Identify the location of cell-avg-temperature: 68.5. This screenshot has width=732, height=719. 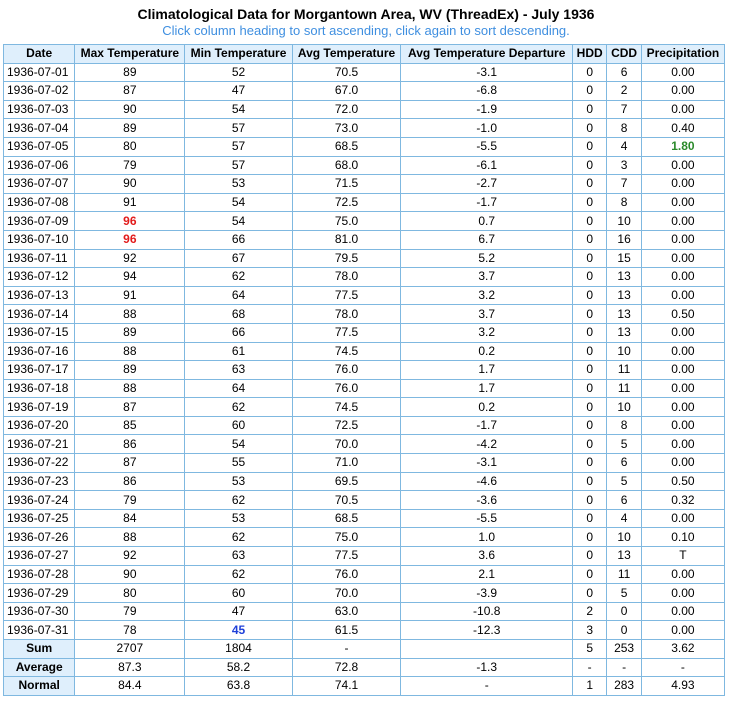
(346, 146).